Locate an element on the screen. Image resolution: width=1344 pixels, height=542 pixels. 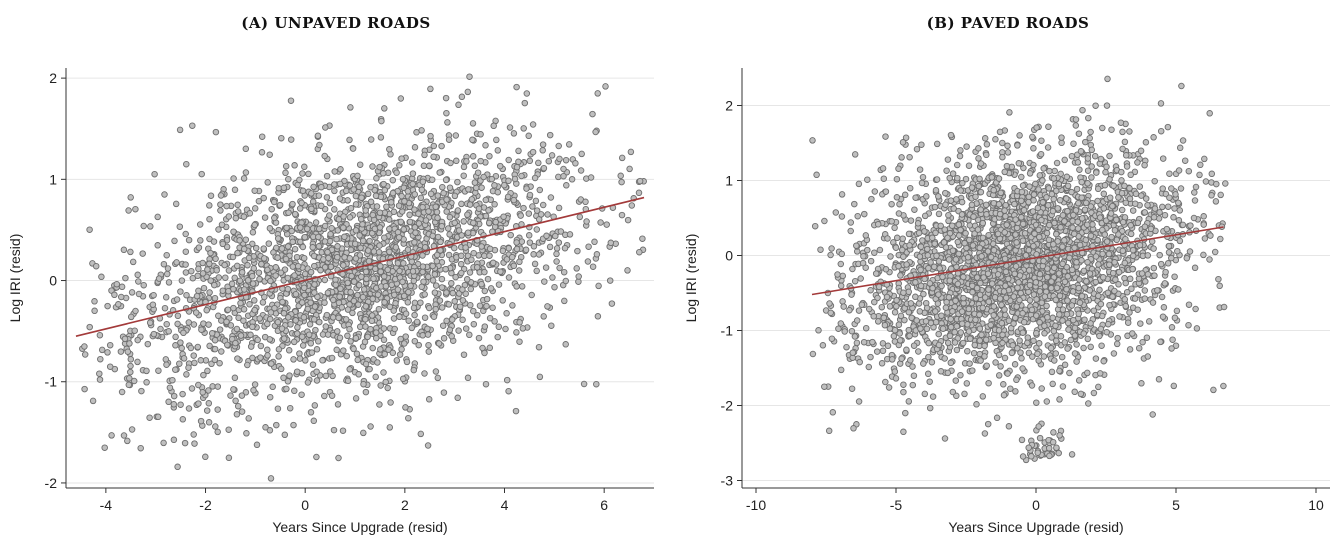
panel-title-paved: (B) PAVED ROADS is located at coordinates (1008, 23).